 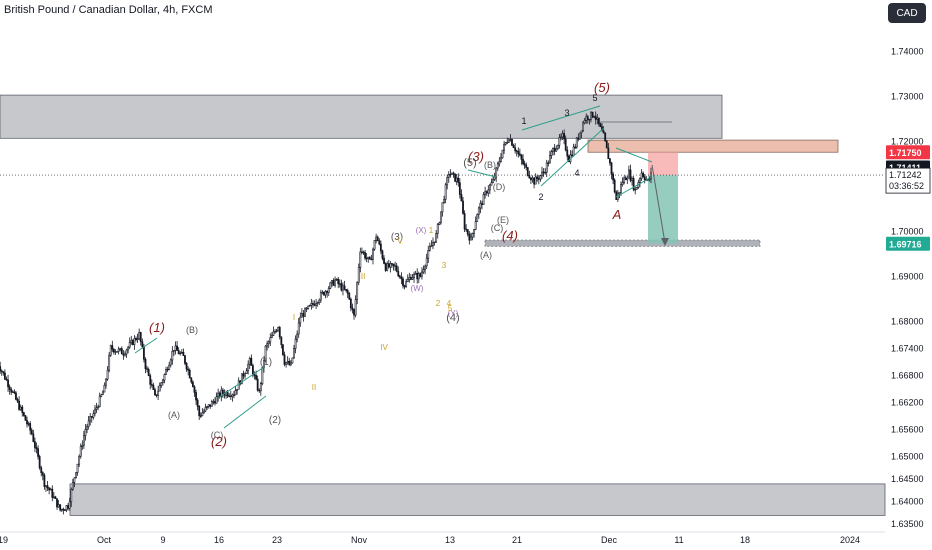 What do you see at coordinates (245, 412) in the screenshot?
I see `wave2-channel-bottom` at bounding box center [245, 412].